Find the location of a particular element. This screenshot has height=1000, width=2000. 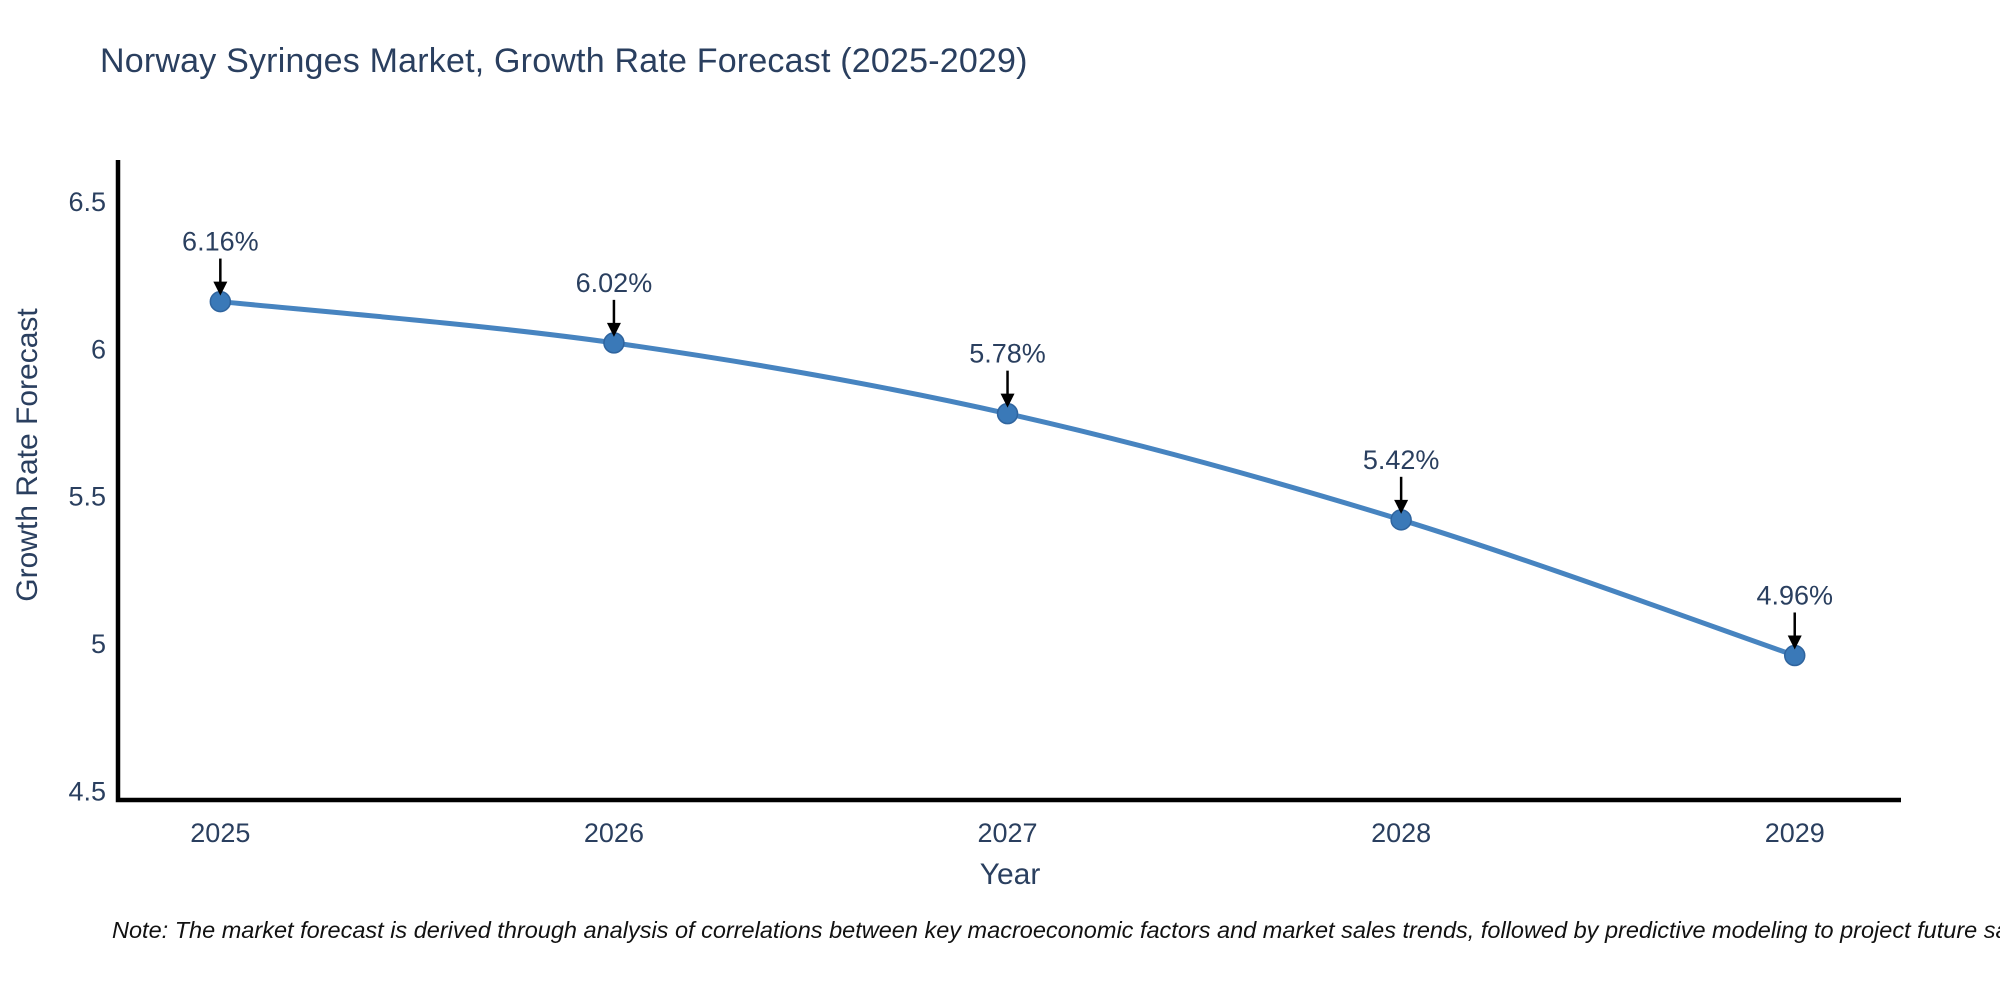

x-tick-label: 2025 is located at coordinates (220, 833).